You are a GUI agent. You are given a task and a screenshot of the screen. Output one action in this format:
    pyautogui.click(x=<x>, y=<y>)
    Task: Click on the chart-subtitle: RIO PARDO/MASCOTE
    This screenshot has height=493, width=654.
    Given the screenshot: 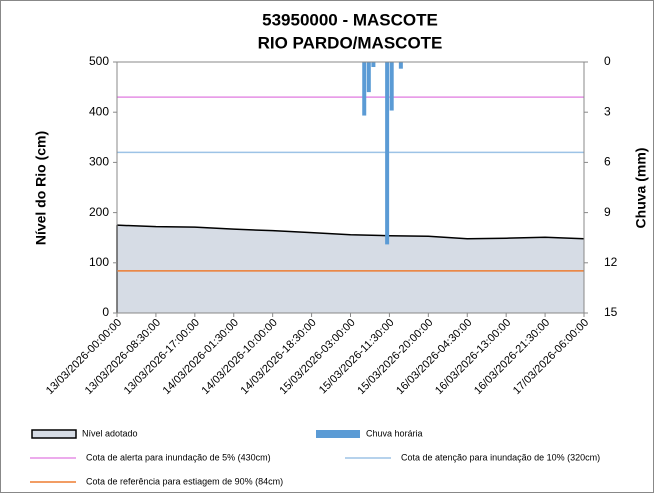 What is the action you would take?
    pyautogui.click(x=350, y=42)
    